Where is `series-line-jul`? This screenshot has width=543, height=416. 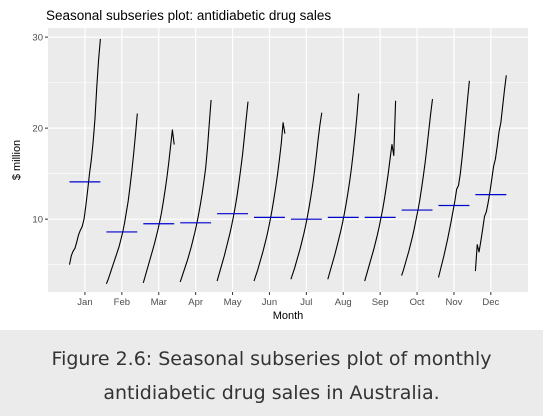
series-line-jul is located at coordinates (306, 196).